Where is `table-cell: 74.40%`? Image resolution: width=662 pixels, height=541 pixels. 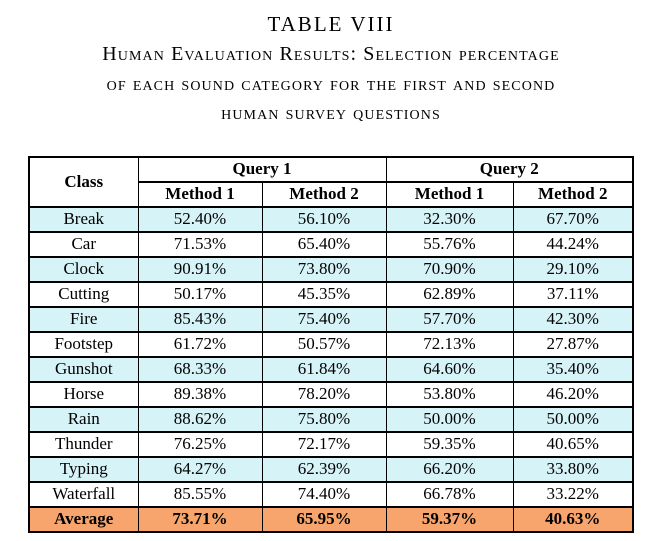 table-cell: 74.40% is located at coordinates (324, 494).